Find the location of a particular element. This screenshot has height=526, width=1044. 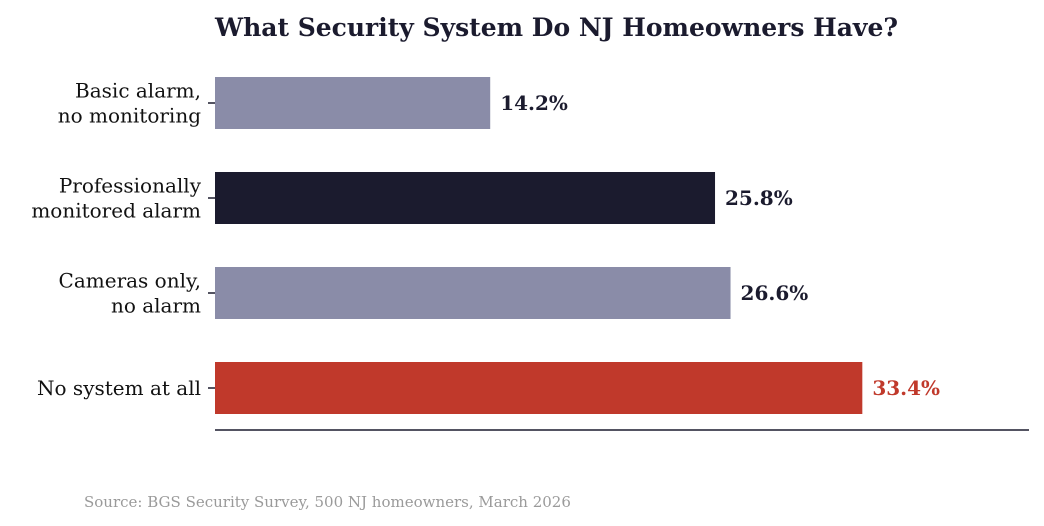

value-label-4: 33.4% is located at coordinates (906, 388).